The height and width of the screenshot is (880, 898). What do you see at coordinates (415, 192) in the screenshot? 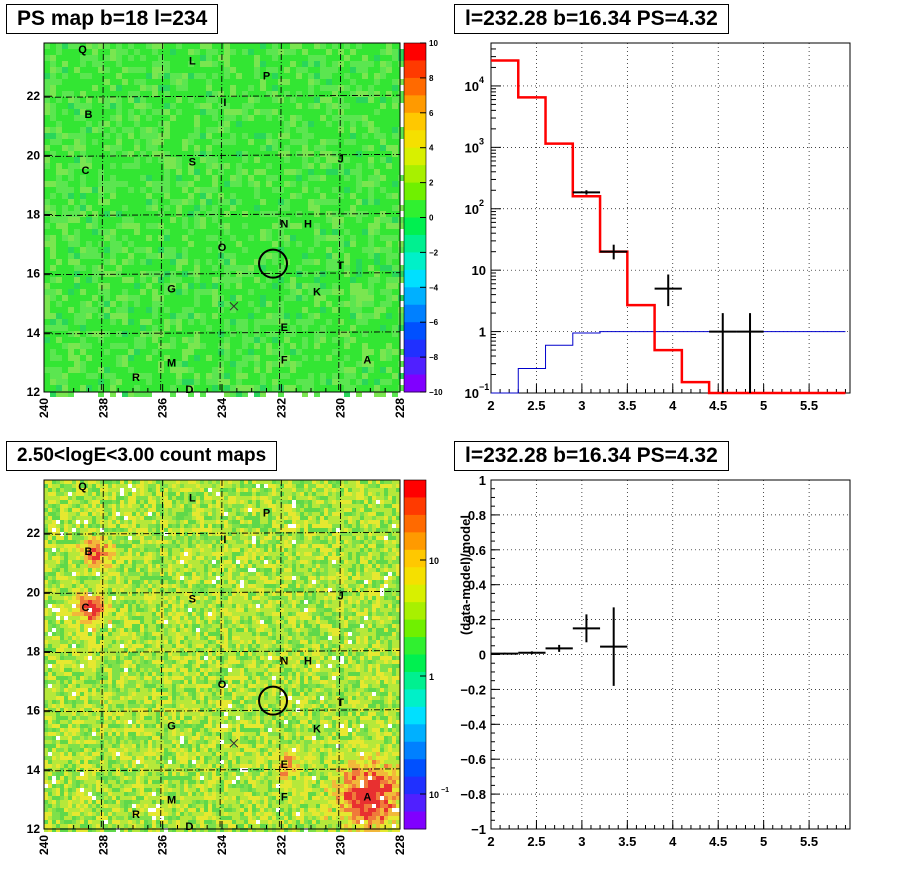
I see `colorbar-segment` at bounding box center [415, 192].